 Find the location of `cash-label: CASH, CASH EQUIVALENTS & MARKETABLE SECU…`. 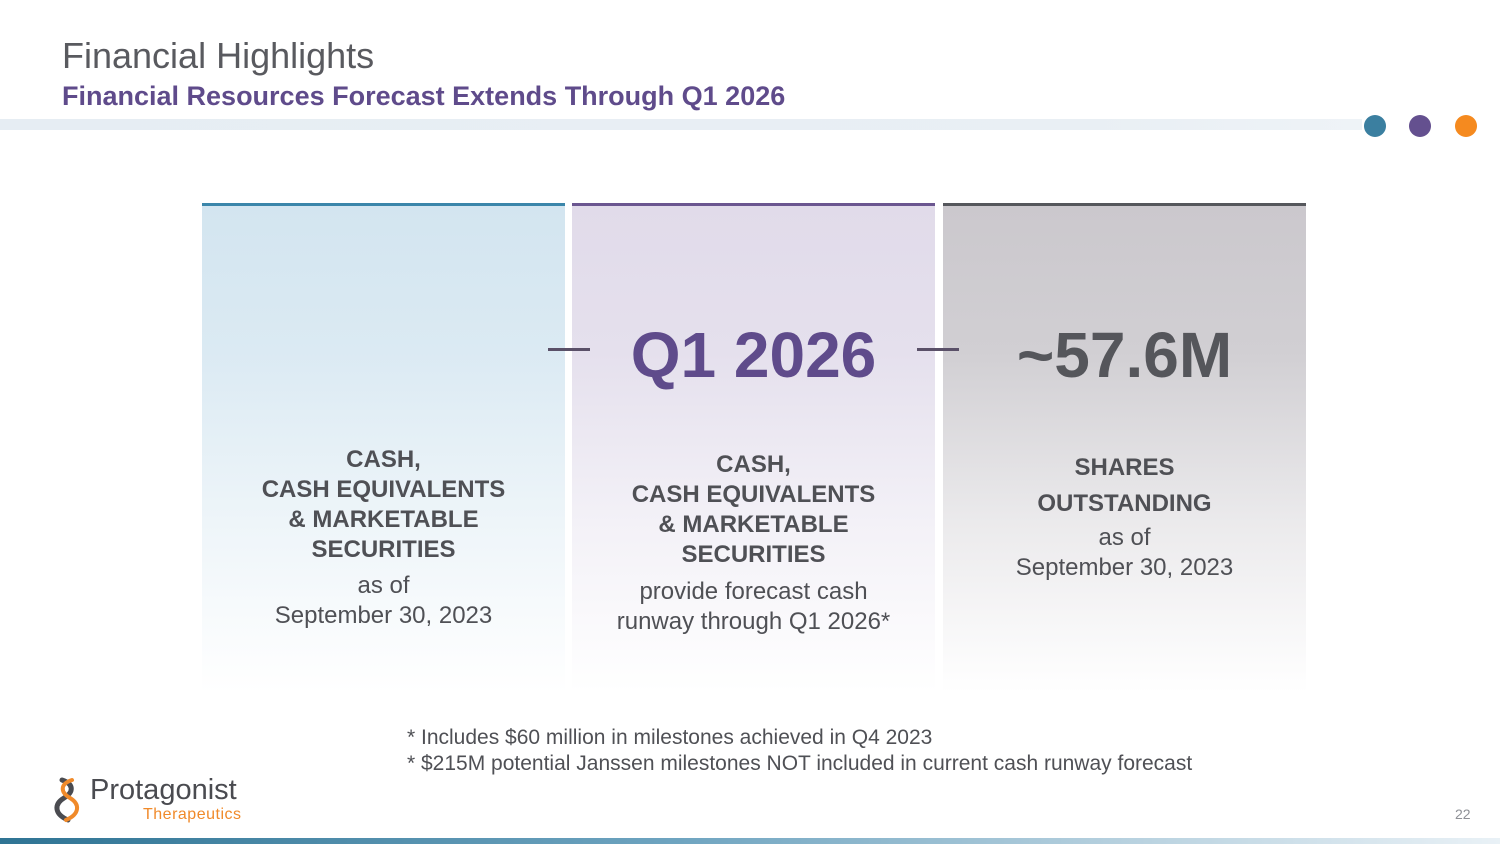

cash-label: CASH, CASH EQUIVALENTS & MARKETABLE SECU… is located at coordinates (383, 505).